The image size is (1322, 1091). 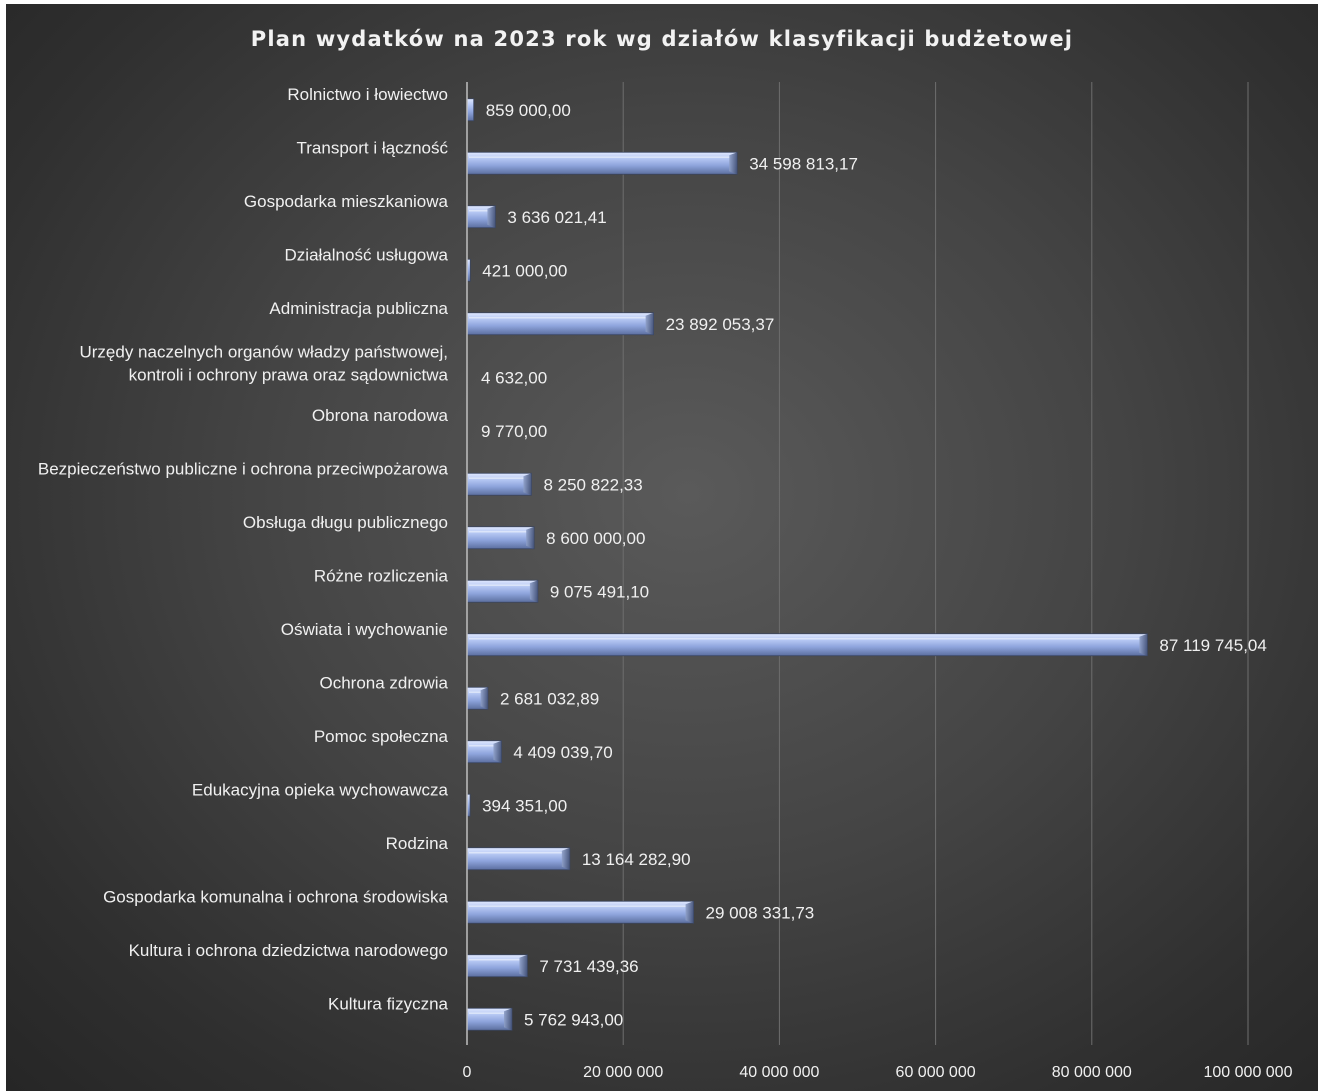 I want to click on x-tick-label: 20 000 000, so click(x=623, y=1072).